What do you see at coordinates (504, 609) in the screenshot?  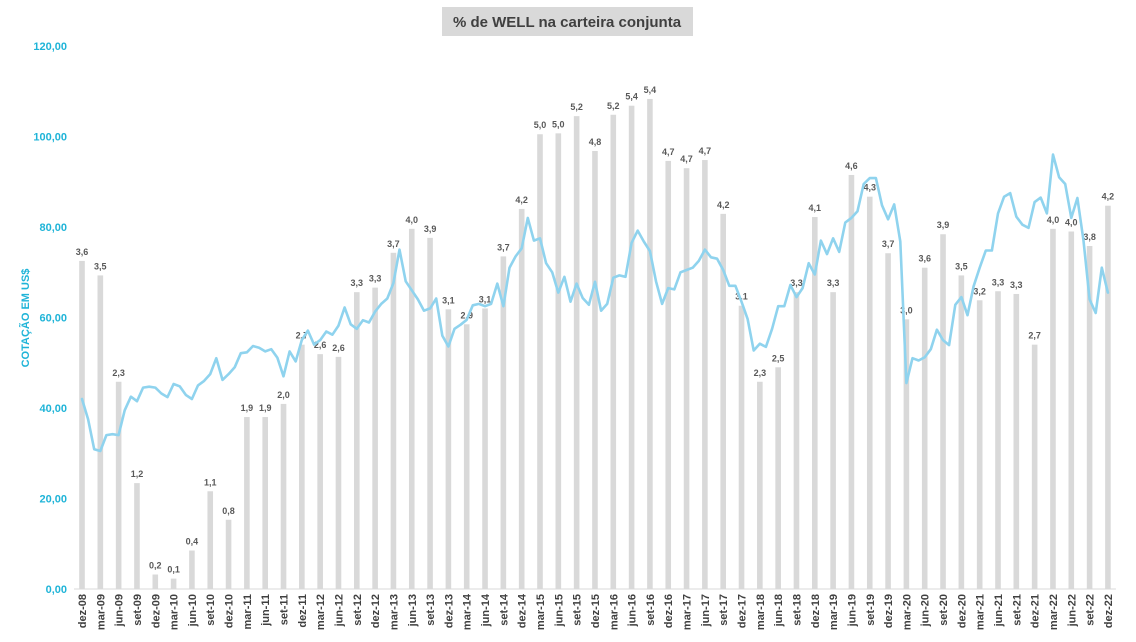 I see `x-tick-label: set-14` at bounding box center [504, 609].